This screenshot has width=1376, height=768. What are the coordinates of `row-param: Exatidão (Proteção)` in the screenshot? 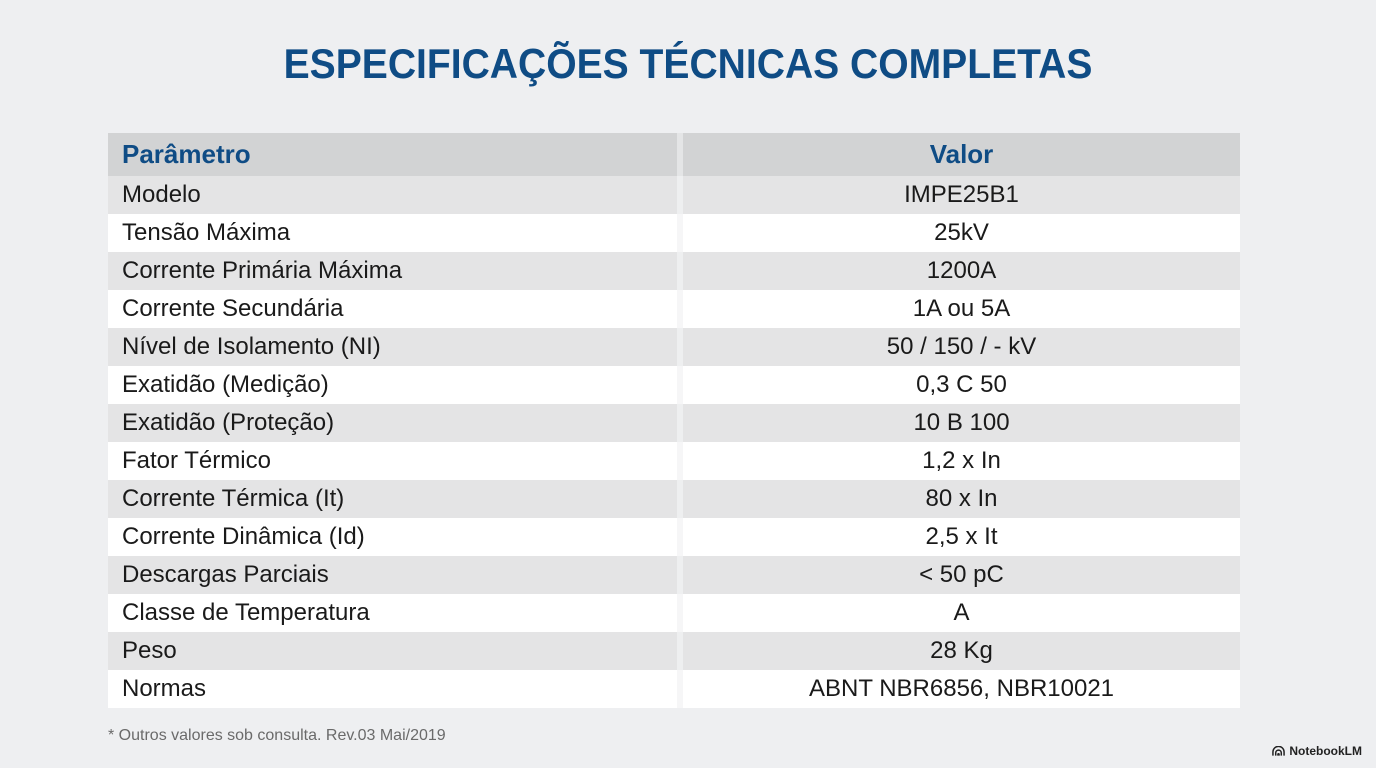 It's located at (392, 423).